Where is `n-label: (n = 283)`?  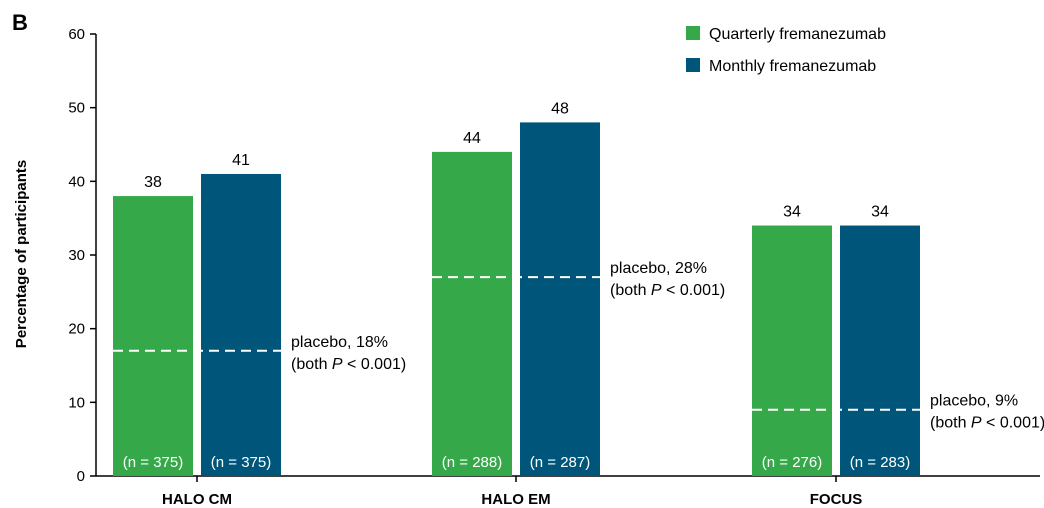 n-label: (n = 283) is located at coordinates (880, 462).